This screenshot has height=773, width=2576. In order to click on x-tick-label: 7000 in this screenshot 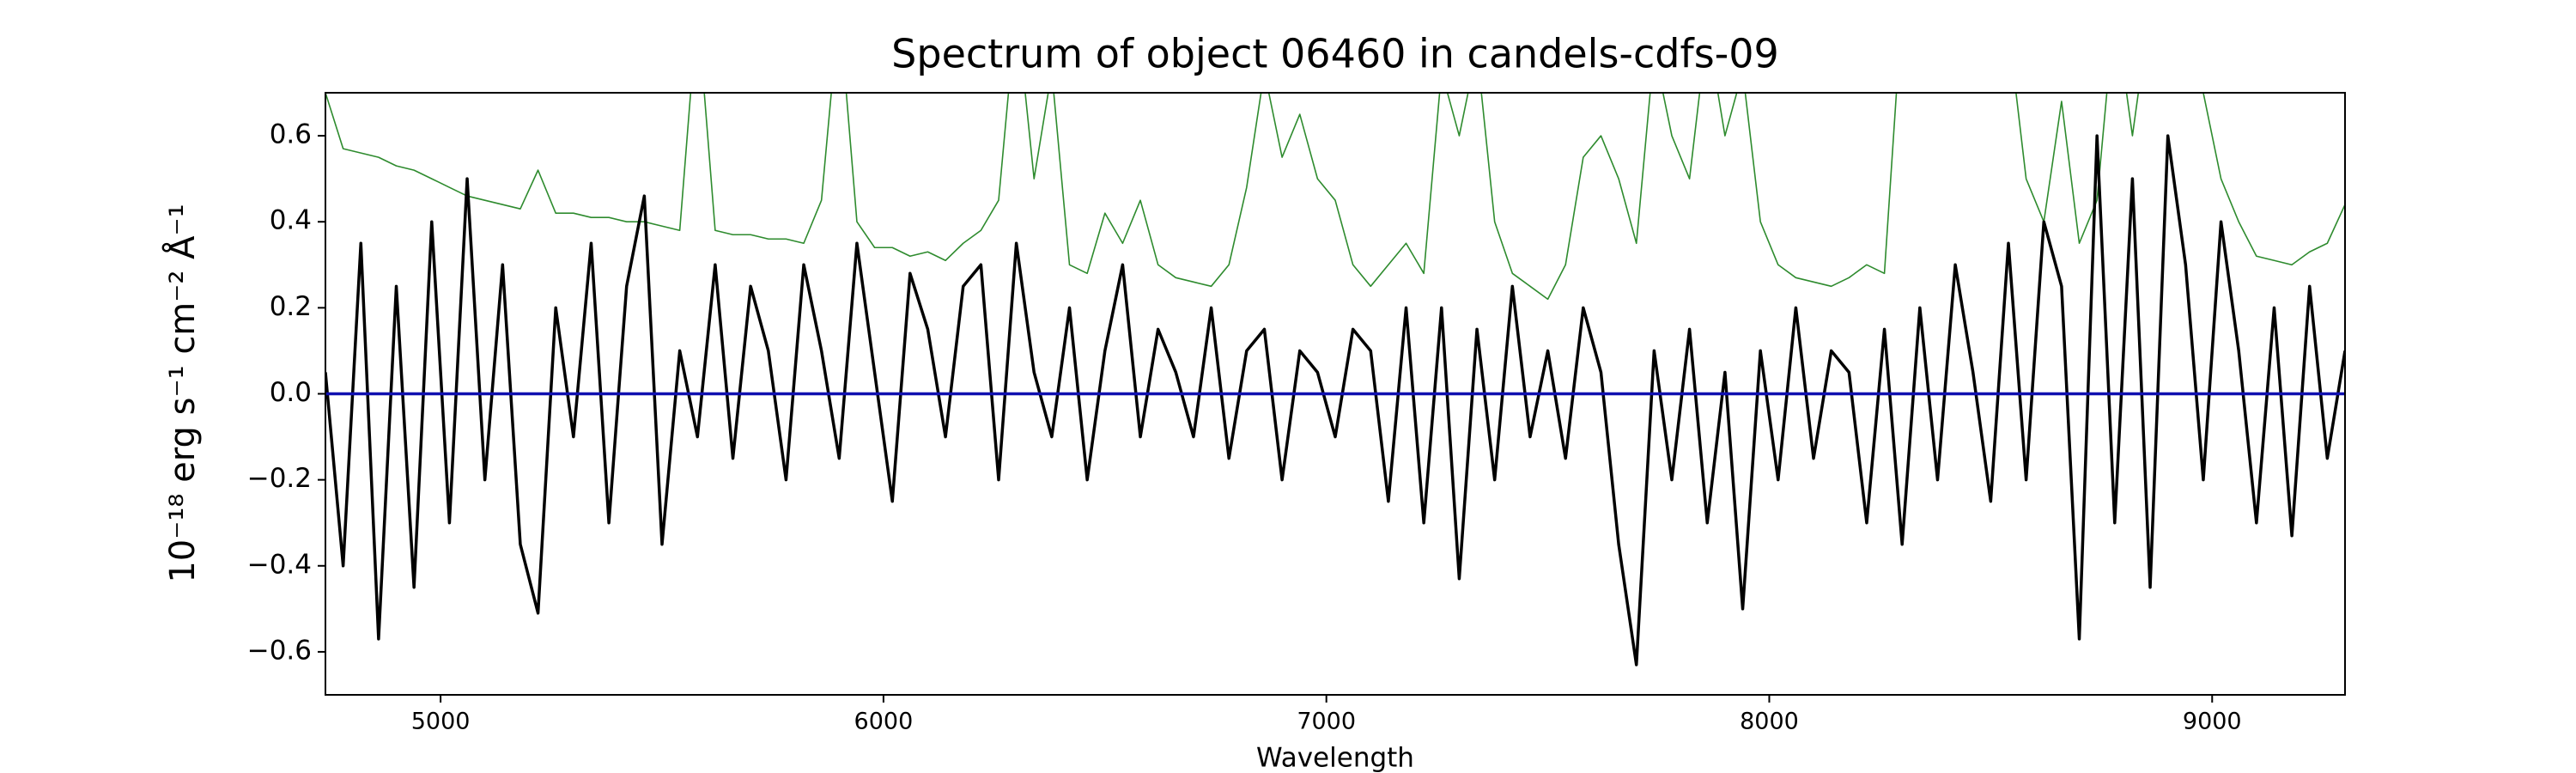, I will do `click(1327, 722)`.